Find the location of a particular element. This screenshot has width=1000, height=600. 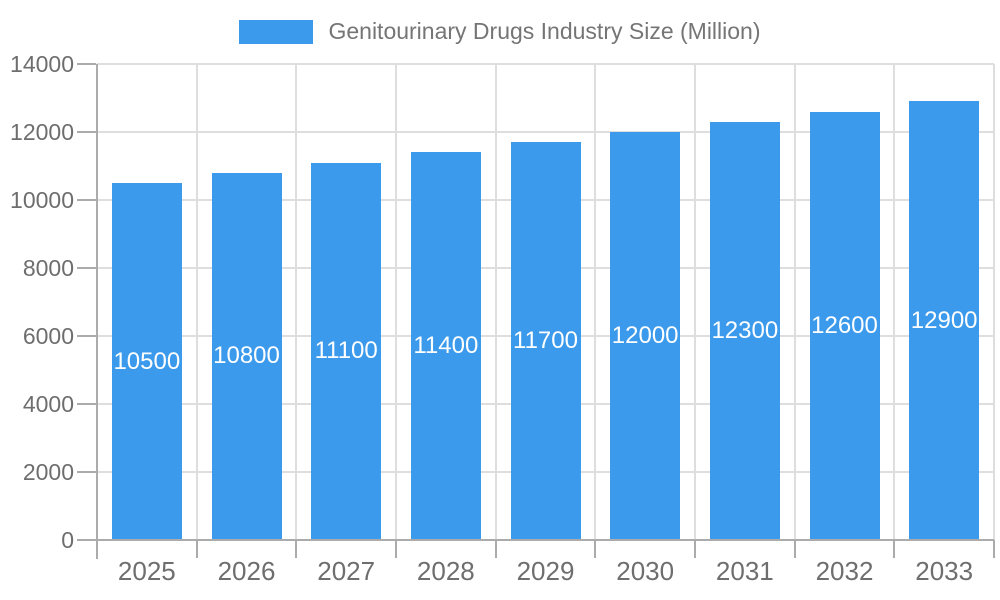

bar: 11700 is located at coordinates (545, 341).